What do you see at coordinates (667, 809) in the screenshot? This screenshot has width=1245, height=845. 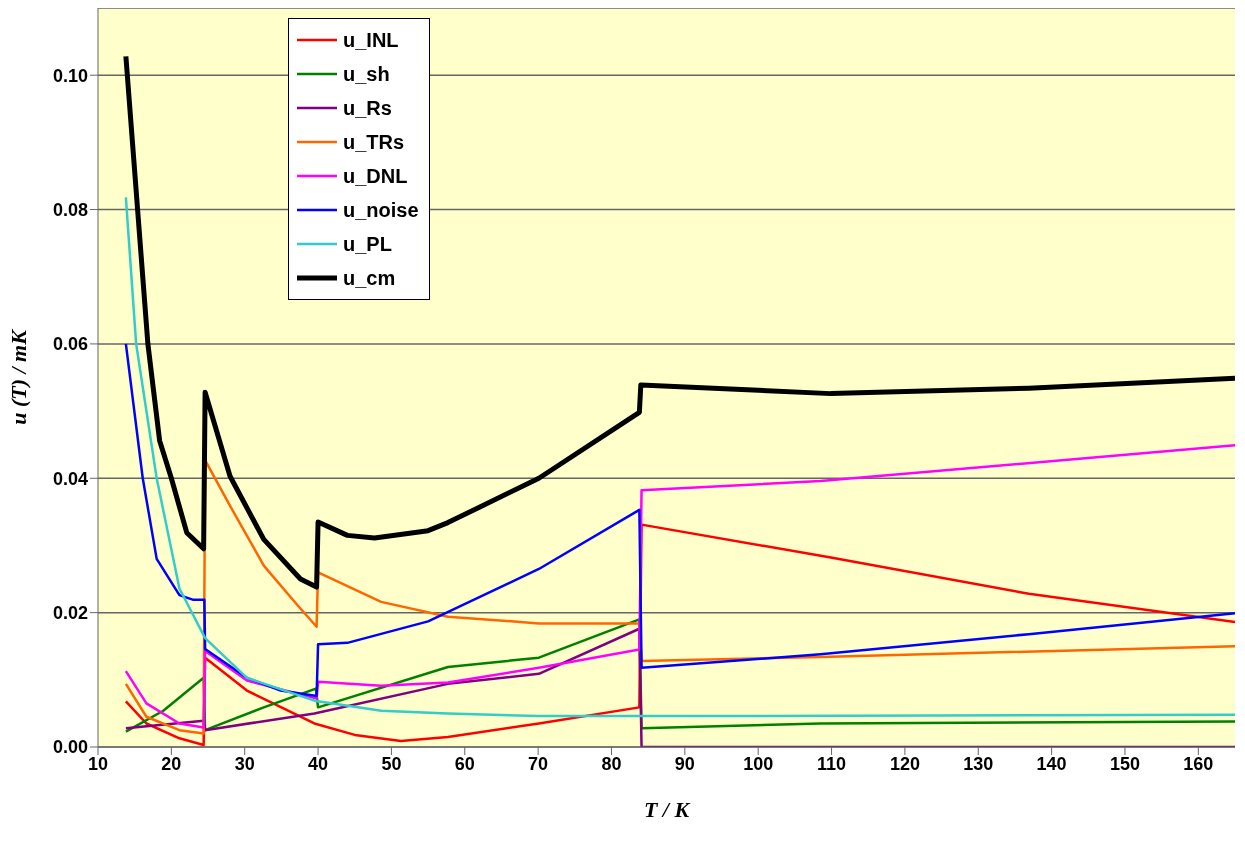 I see `x-axis-title: T / K` at bounding box center [667, 809].